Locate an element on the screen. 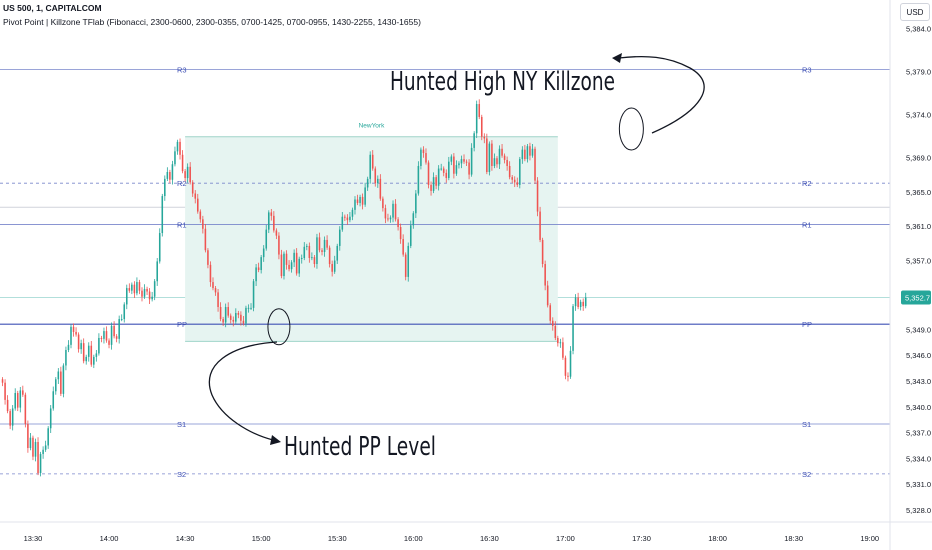 This screenshot has width=932, height=550. pivot-label-right-s2: S2 is located at coordinates (806, 474).